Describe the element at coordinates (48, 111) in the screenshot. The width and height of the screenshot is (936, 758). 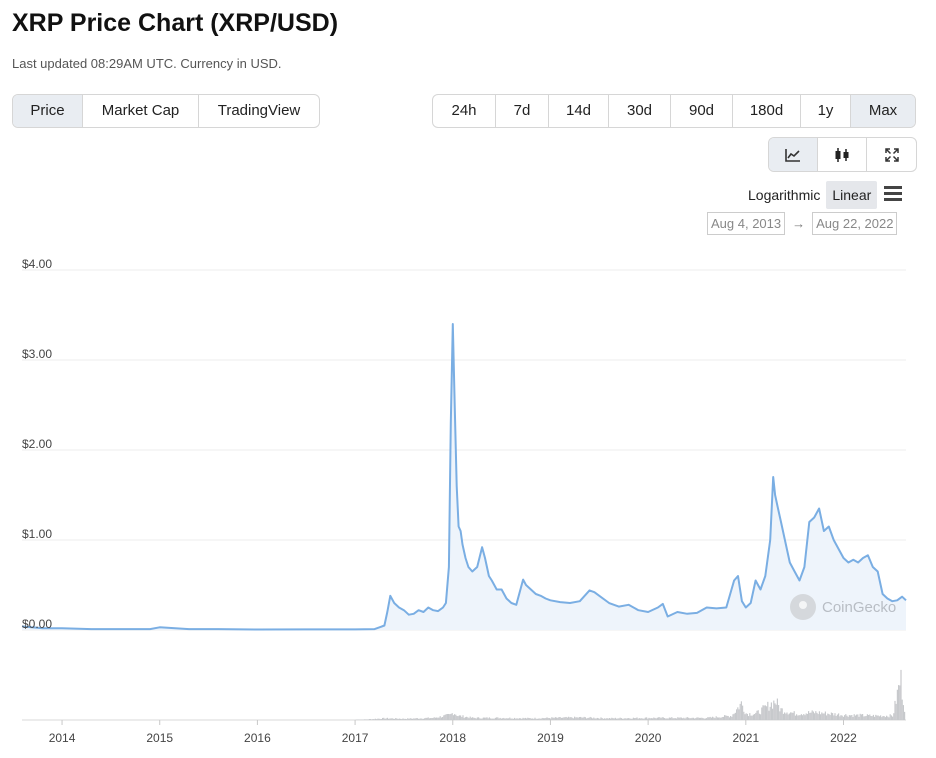
I see `tab-price: Price` at that location.